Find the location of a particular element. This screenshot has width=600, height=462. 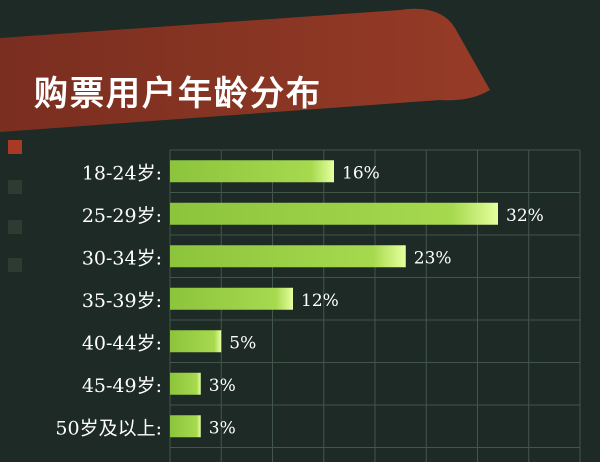

category-label: 25-29岁: is located at coordinates (122, 216).